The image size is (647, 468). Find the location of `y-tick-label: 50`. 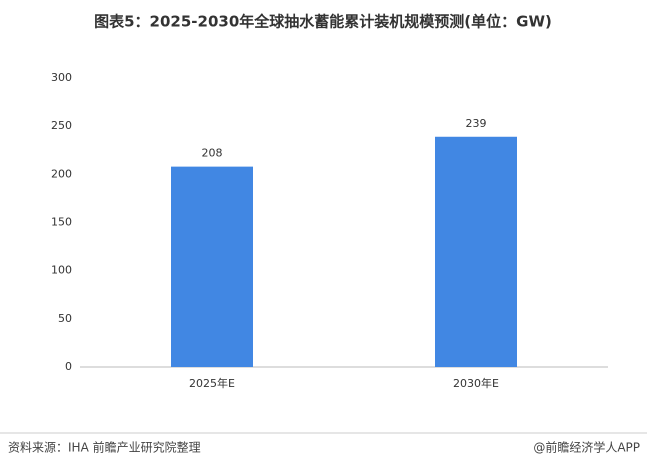

y-tick-label: 50 is located at coordinates (65, 318).